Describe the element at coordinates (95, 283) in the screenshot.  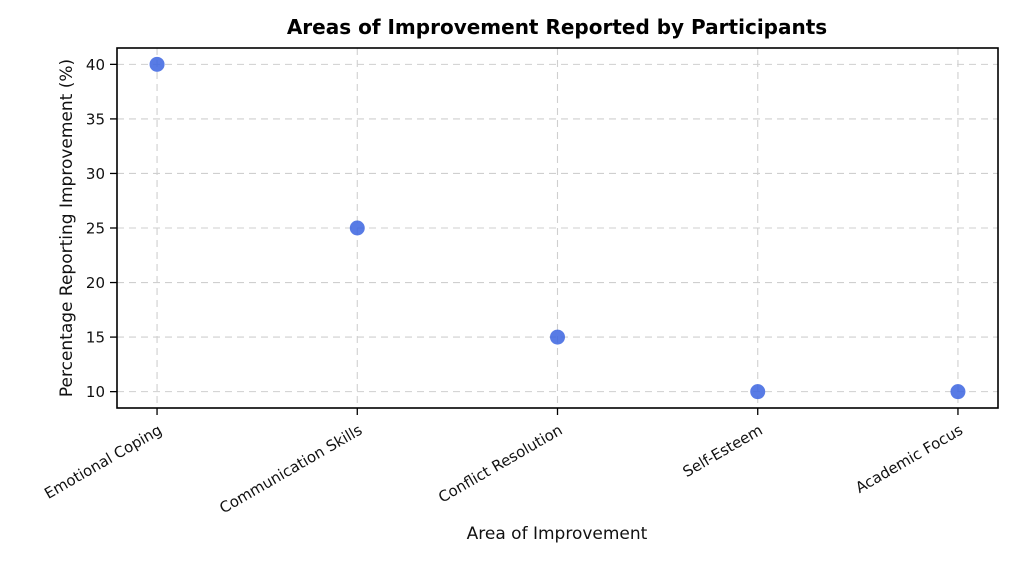
I see `y-tick-label: 20` at that location.